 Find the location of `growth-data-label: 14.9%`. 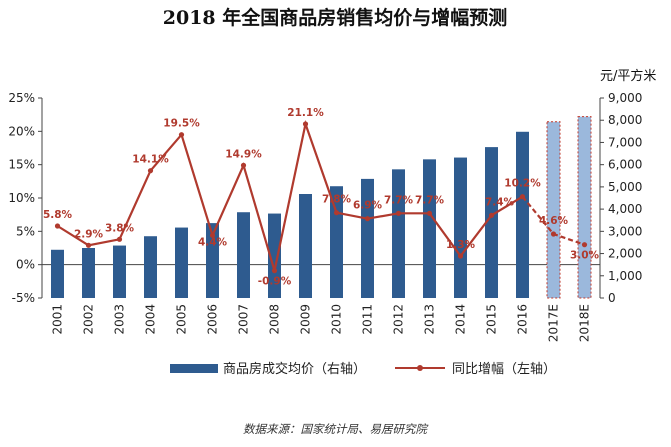

growth-data-label: 14.9% is located at coordinates (243, 154).